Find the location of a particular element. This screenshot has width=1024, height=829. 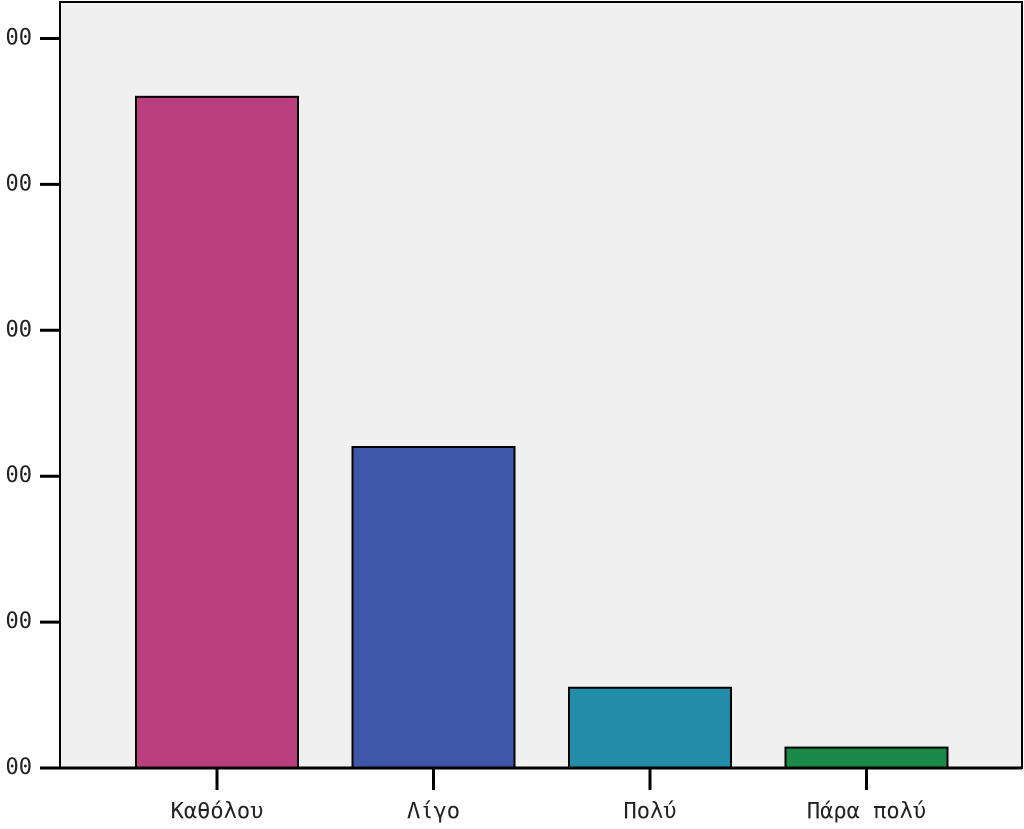

x-tick-label: Πολύ is located at coordinates (650, 811).